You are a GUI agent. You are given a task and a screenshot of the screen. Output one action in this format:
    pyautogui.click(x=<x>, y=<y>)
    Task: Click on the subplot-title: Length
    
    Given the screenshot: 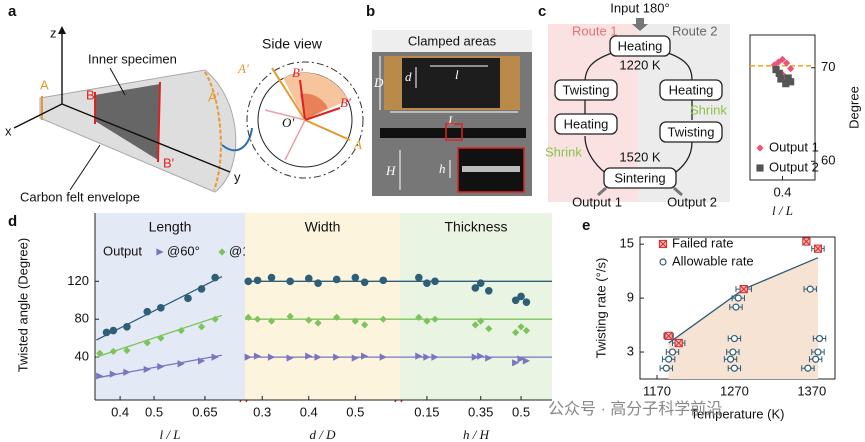 What is the action you would take?
    pyautogui.click(x=170, y=227)
    